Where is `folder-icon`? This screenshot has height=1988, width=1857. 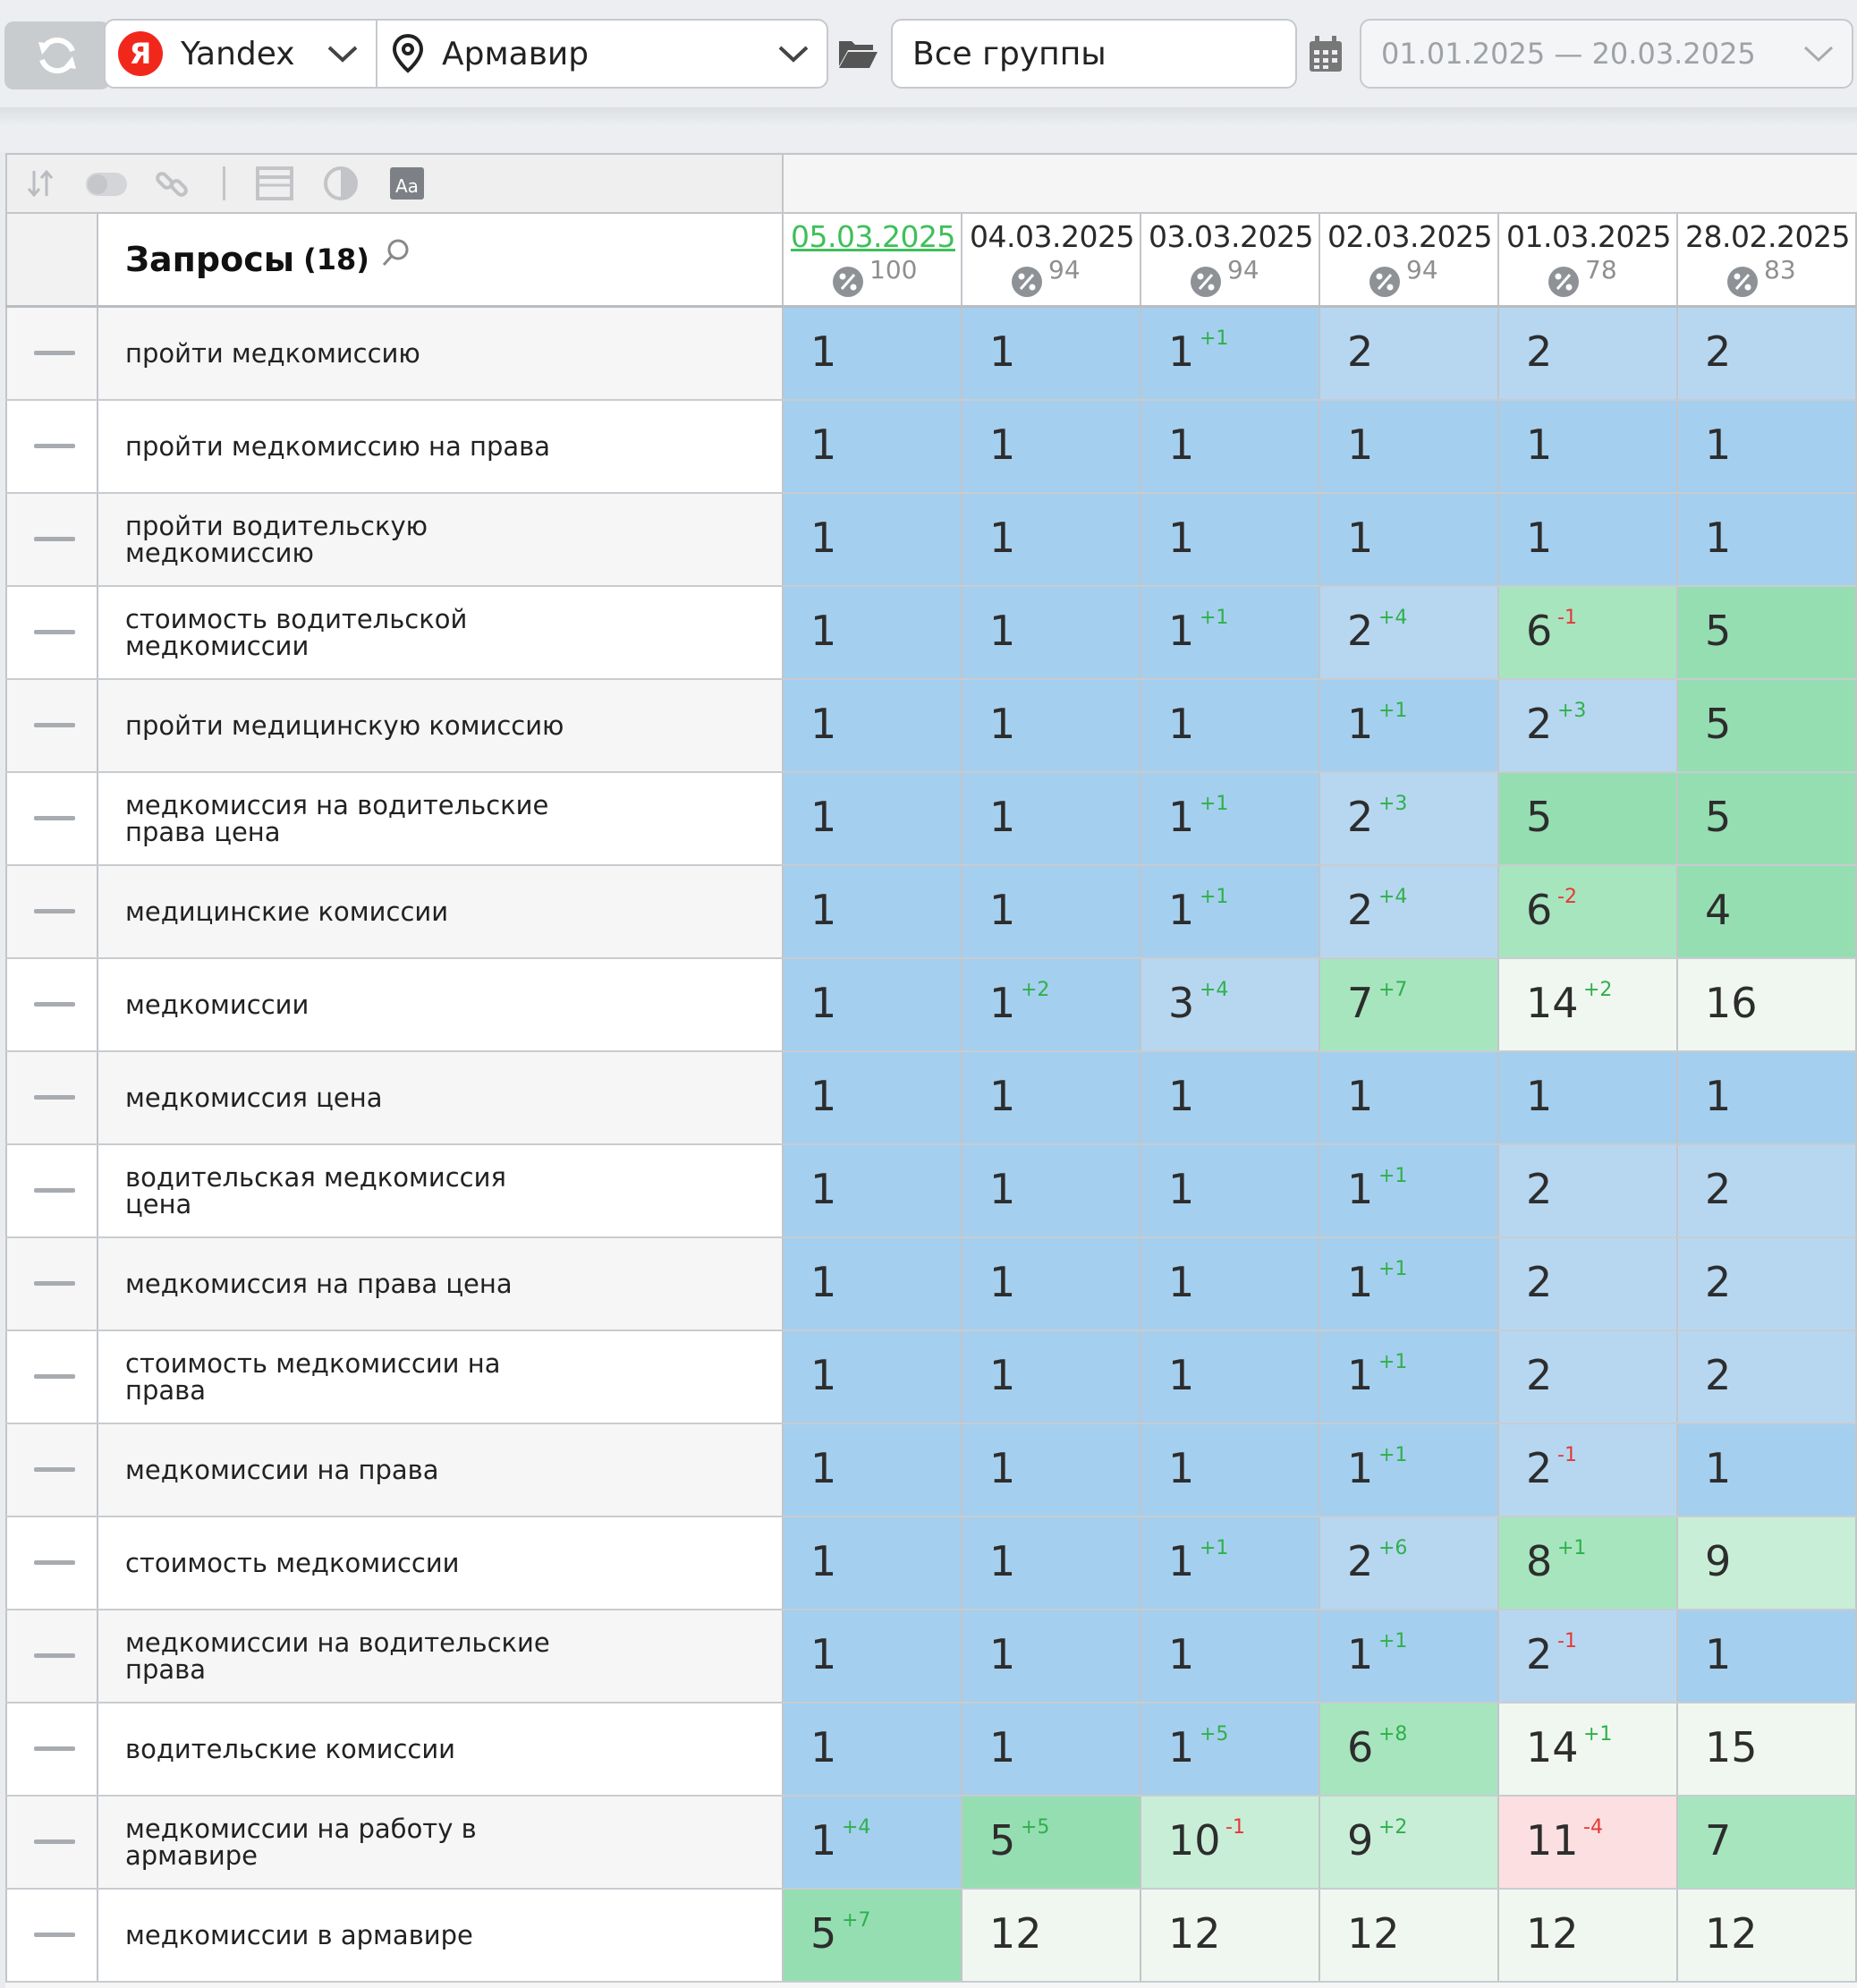
folder-icon is located at coordinates (857, 53).